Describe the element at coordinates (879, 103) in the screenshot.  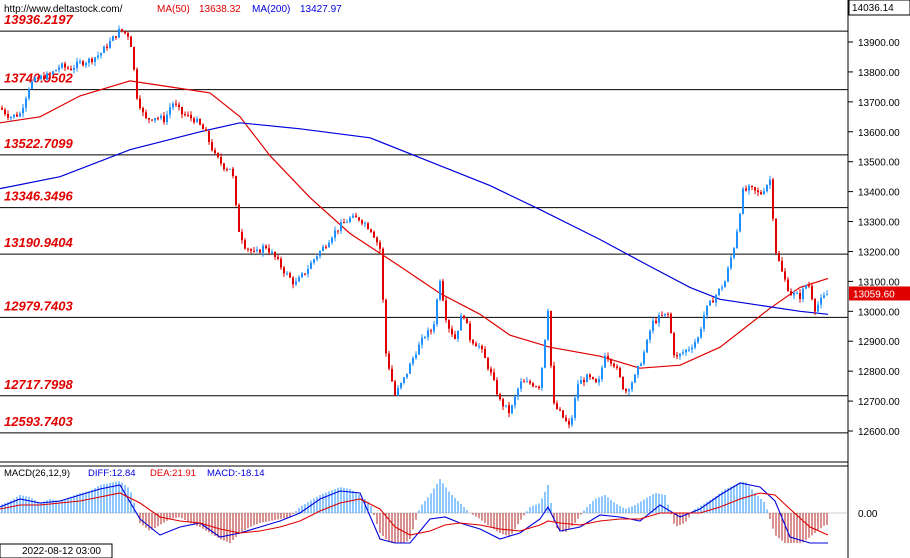
I see `price-tick-label: 13700.00` at that location.